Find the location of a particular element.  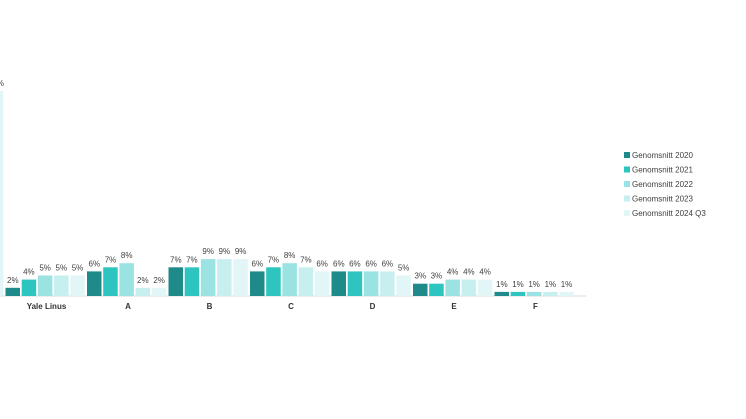

value-label-3-4: 9% is located at coordinates (241, 251).